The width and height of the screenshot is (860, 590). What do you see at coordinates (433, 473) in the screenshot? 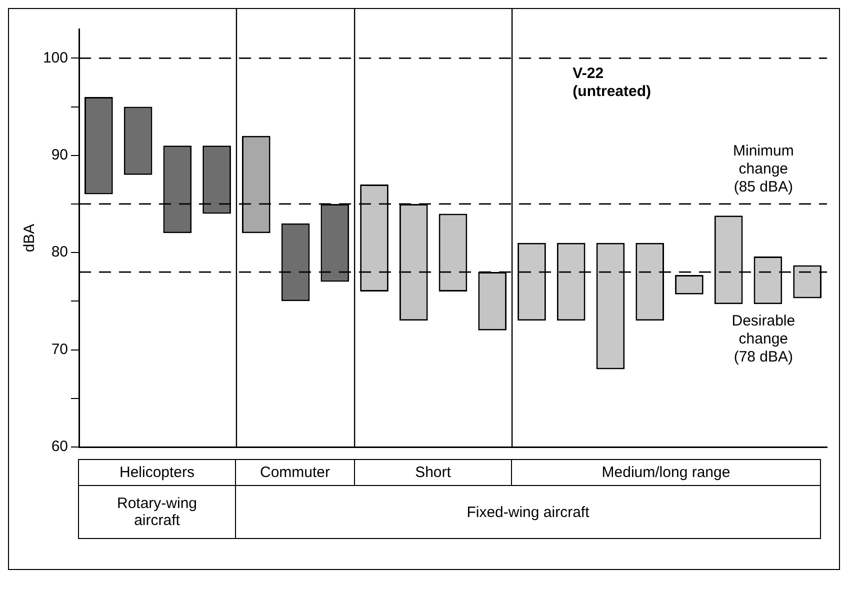
I see `text: Short` at bounding box center [433, 473].